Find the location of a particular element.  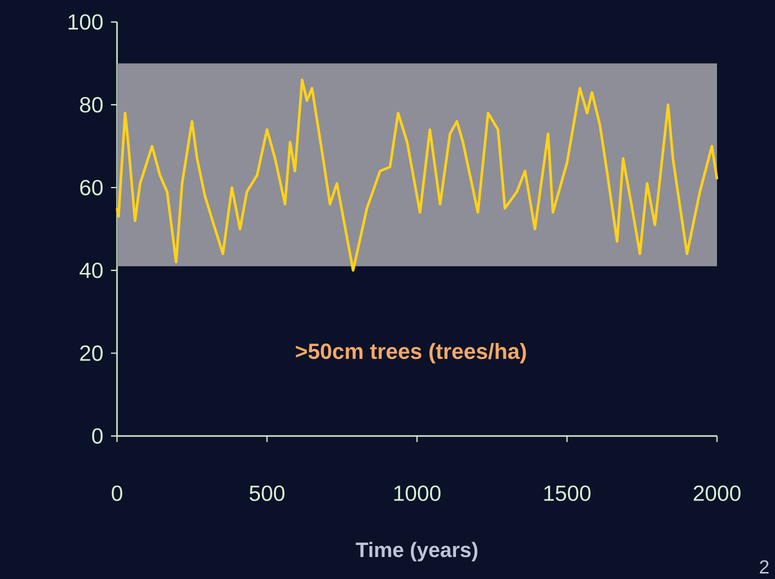

x-tick-label: 500 is located at coordinates (267, 494).